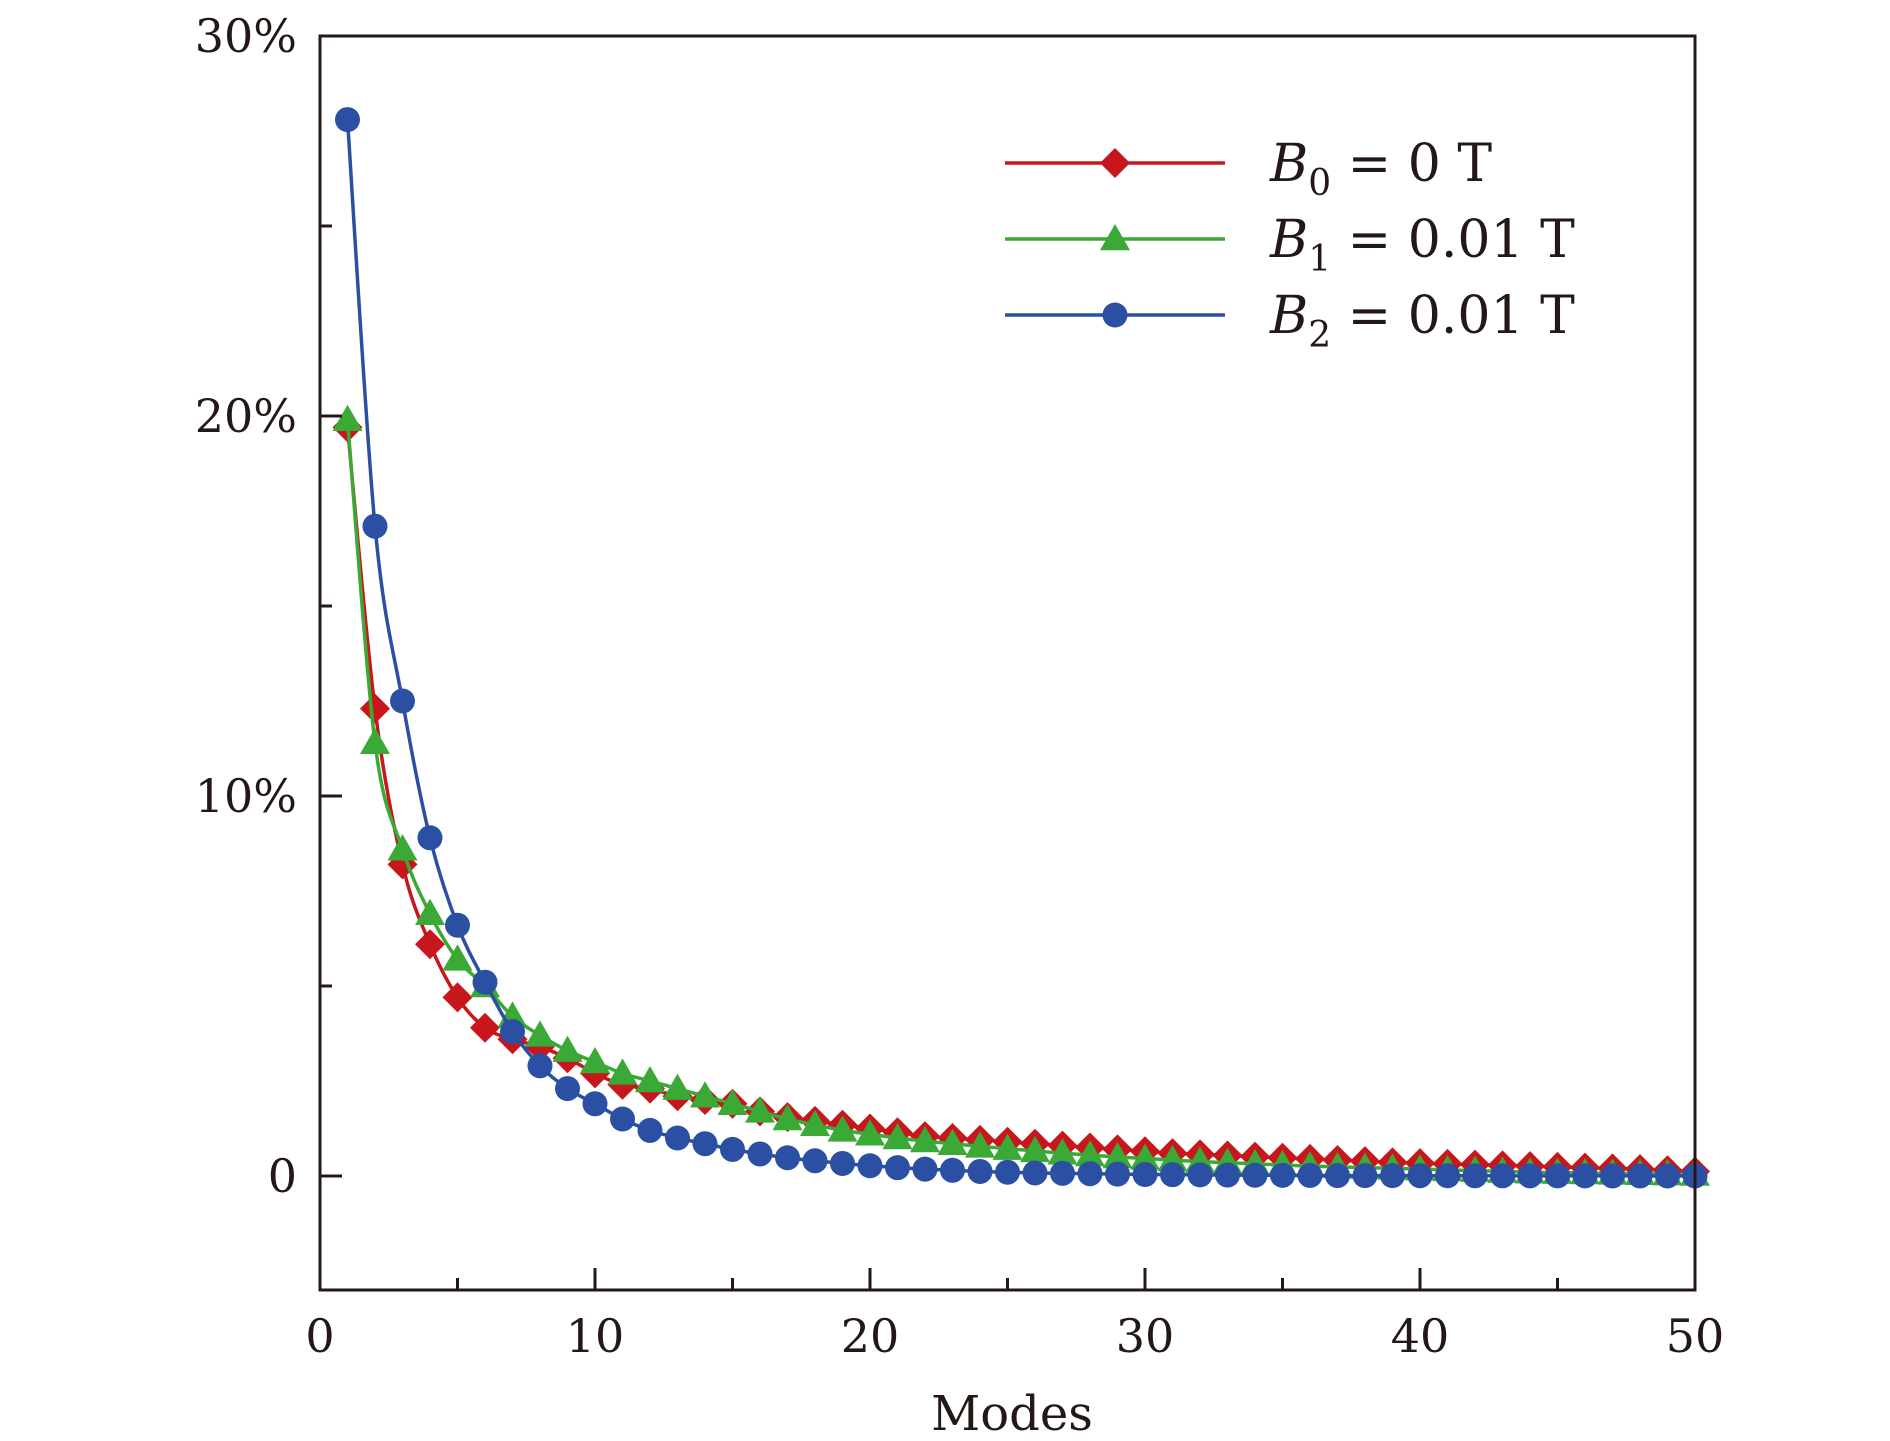 The image size is (1890, 1441). I want to click on legend-item-0: B0 = 0 T, so click(1248, 169).